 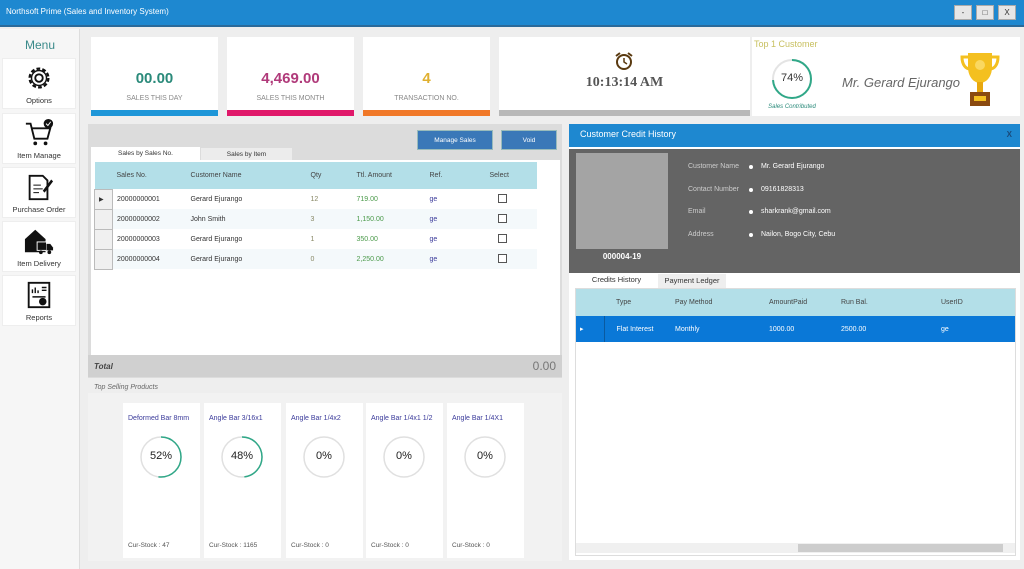 What do you see at coordinates (637, 302) in the screenshot?
I see `column-header: Type` at bounding box center [637, 302].